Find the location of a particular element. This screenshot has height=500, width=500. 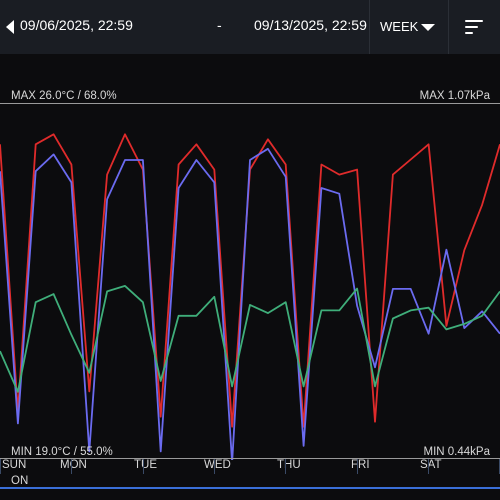

day-label: SAT is located at coordinates (431, 465).